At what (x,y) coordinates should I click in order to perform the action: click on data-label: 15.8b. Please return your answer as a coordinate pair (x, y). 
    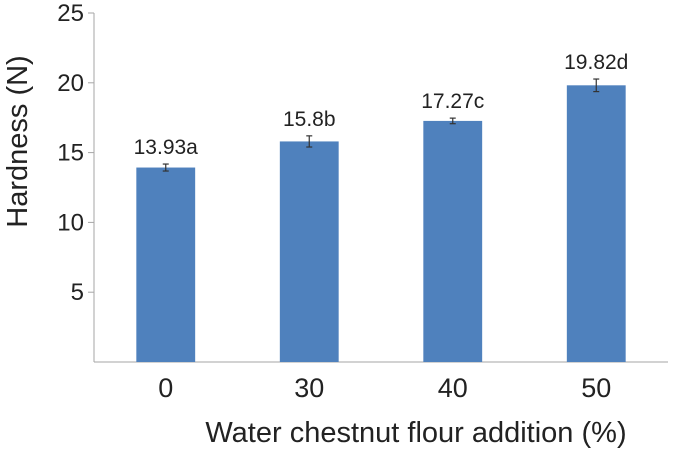
    Looking at the image, I should click on (309, 119).